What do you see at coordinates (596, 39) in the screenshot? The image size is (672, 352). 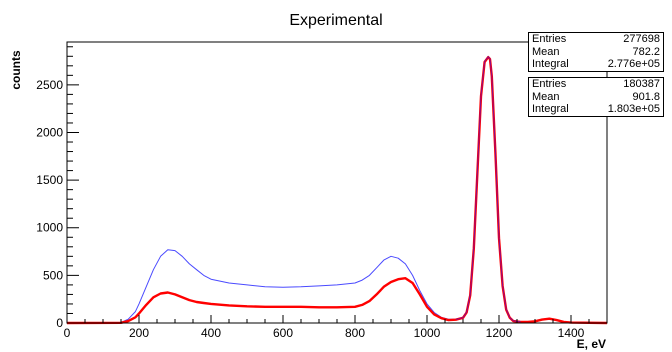 I see `stats-row-entries: Entries 277698` at bounding box center [596, 39].